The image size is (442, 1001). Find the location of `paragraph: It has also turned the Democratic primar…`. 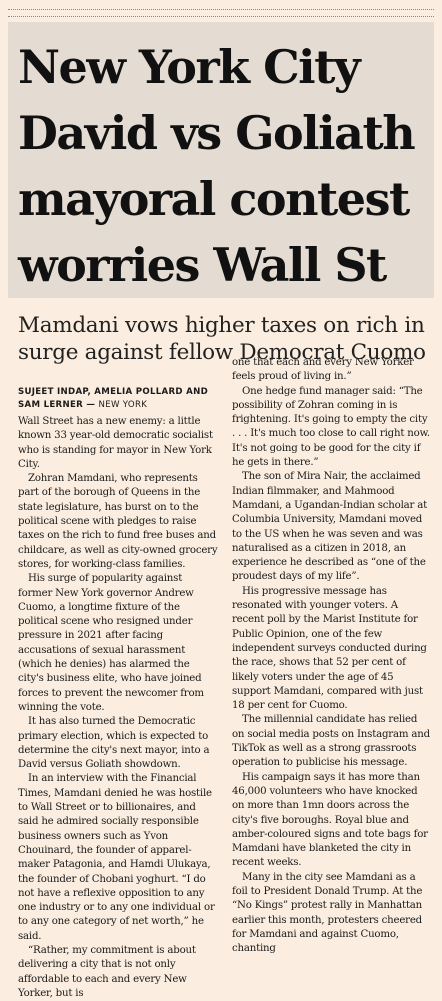

paragraph: It has also turned the Democratic primar… is located at coordinates (114, 743).